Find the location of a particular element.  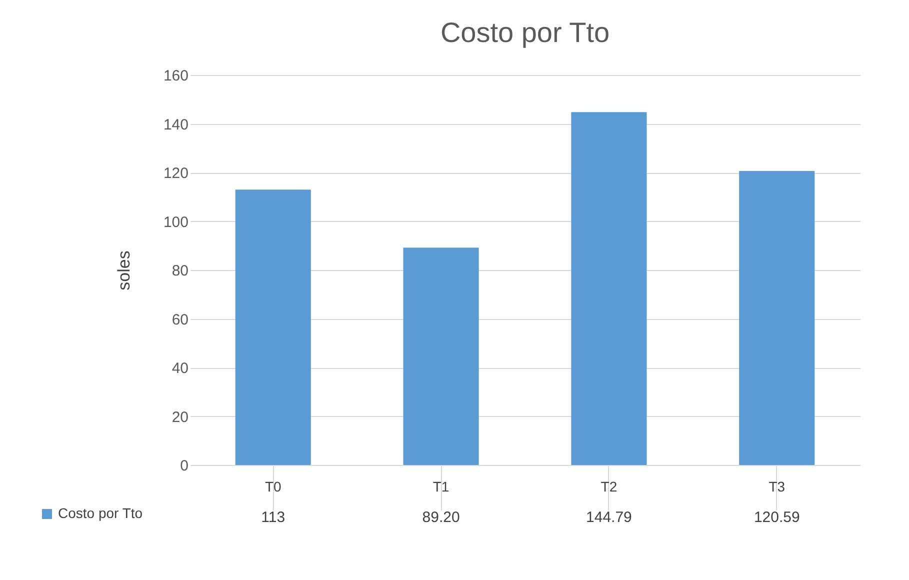

y-tick-label: 20 is located at coordinates (180, 417).